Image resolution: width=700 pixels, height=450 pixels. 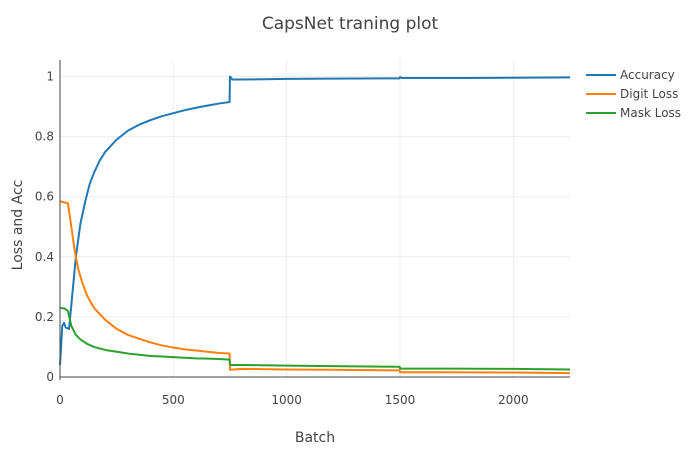 What do you see at coordinates (173, 400) in the screenshot?
I see `x-tick-label: 500` at bounding box center [173, 400].